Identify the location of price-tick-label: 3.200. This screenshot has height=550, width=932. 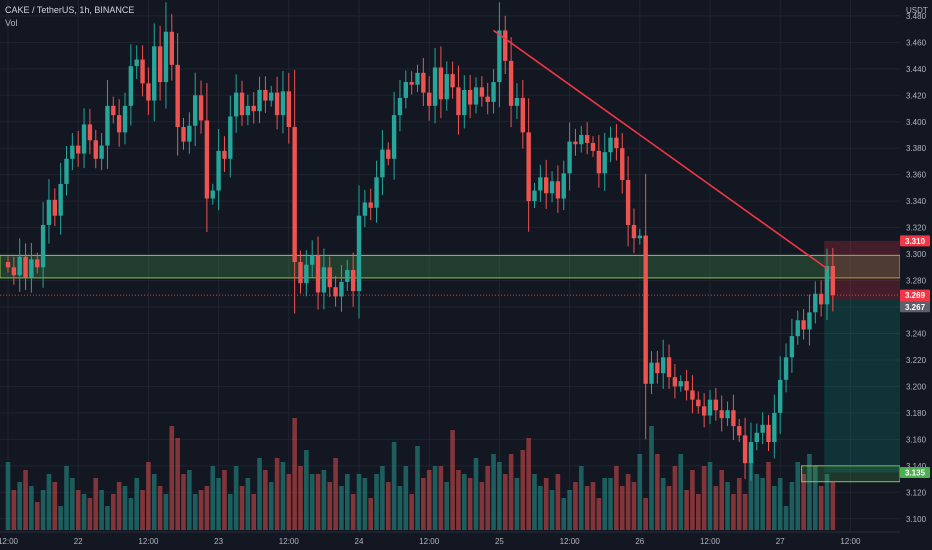
(916, 386).